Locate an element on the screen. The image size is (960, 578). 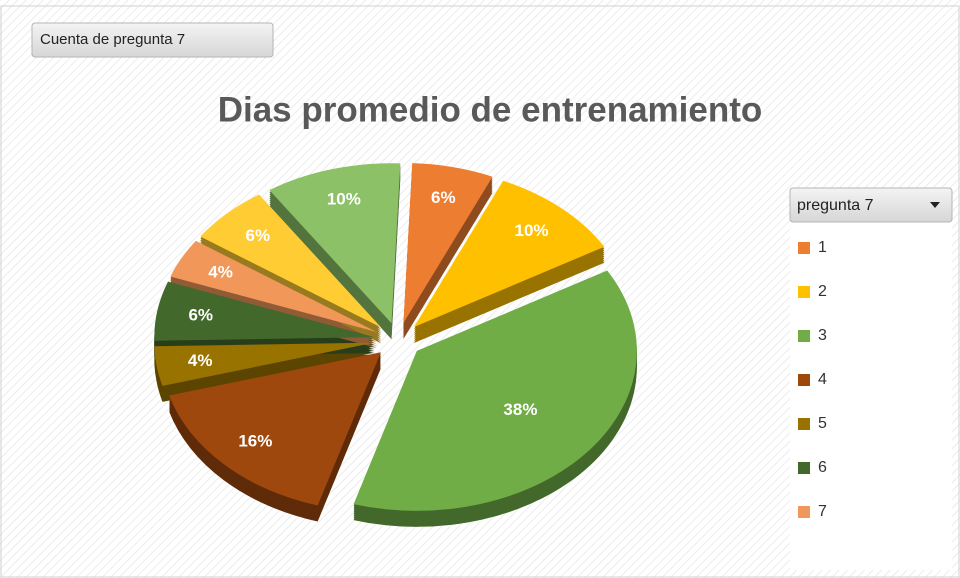
legend-label: 3 is located at coordinates (822, 335).